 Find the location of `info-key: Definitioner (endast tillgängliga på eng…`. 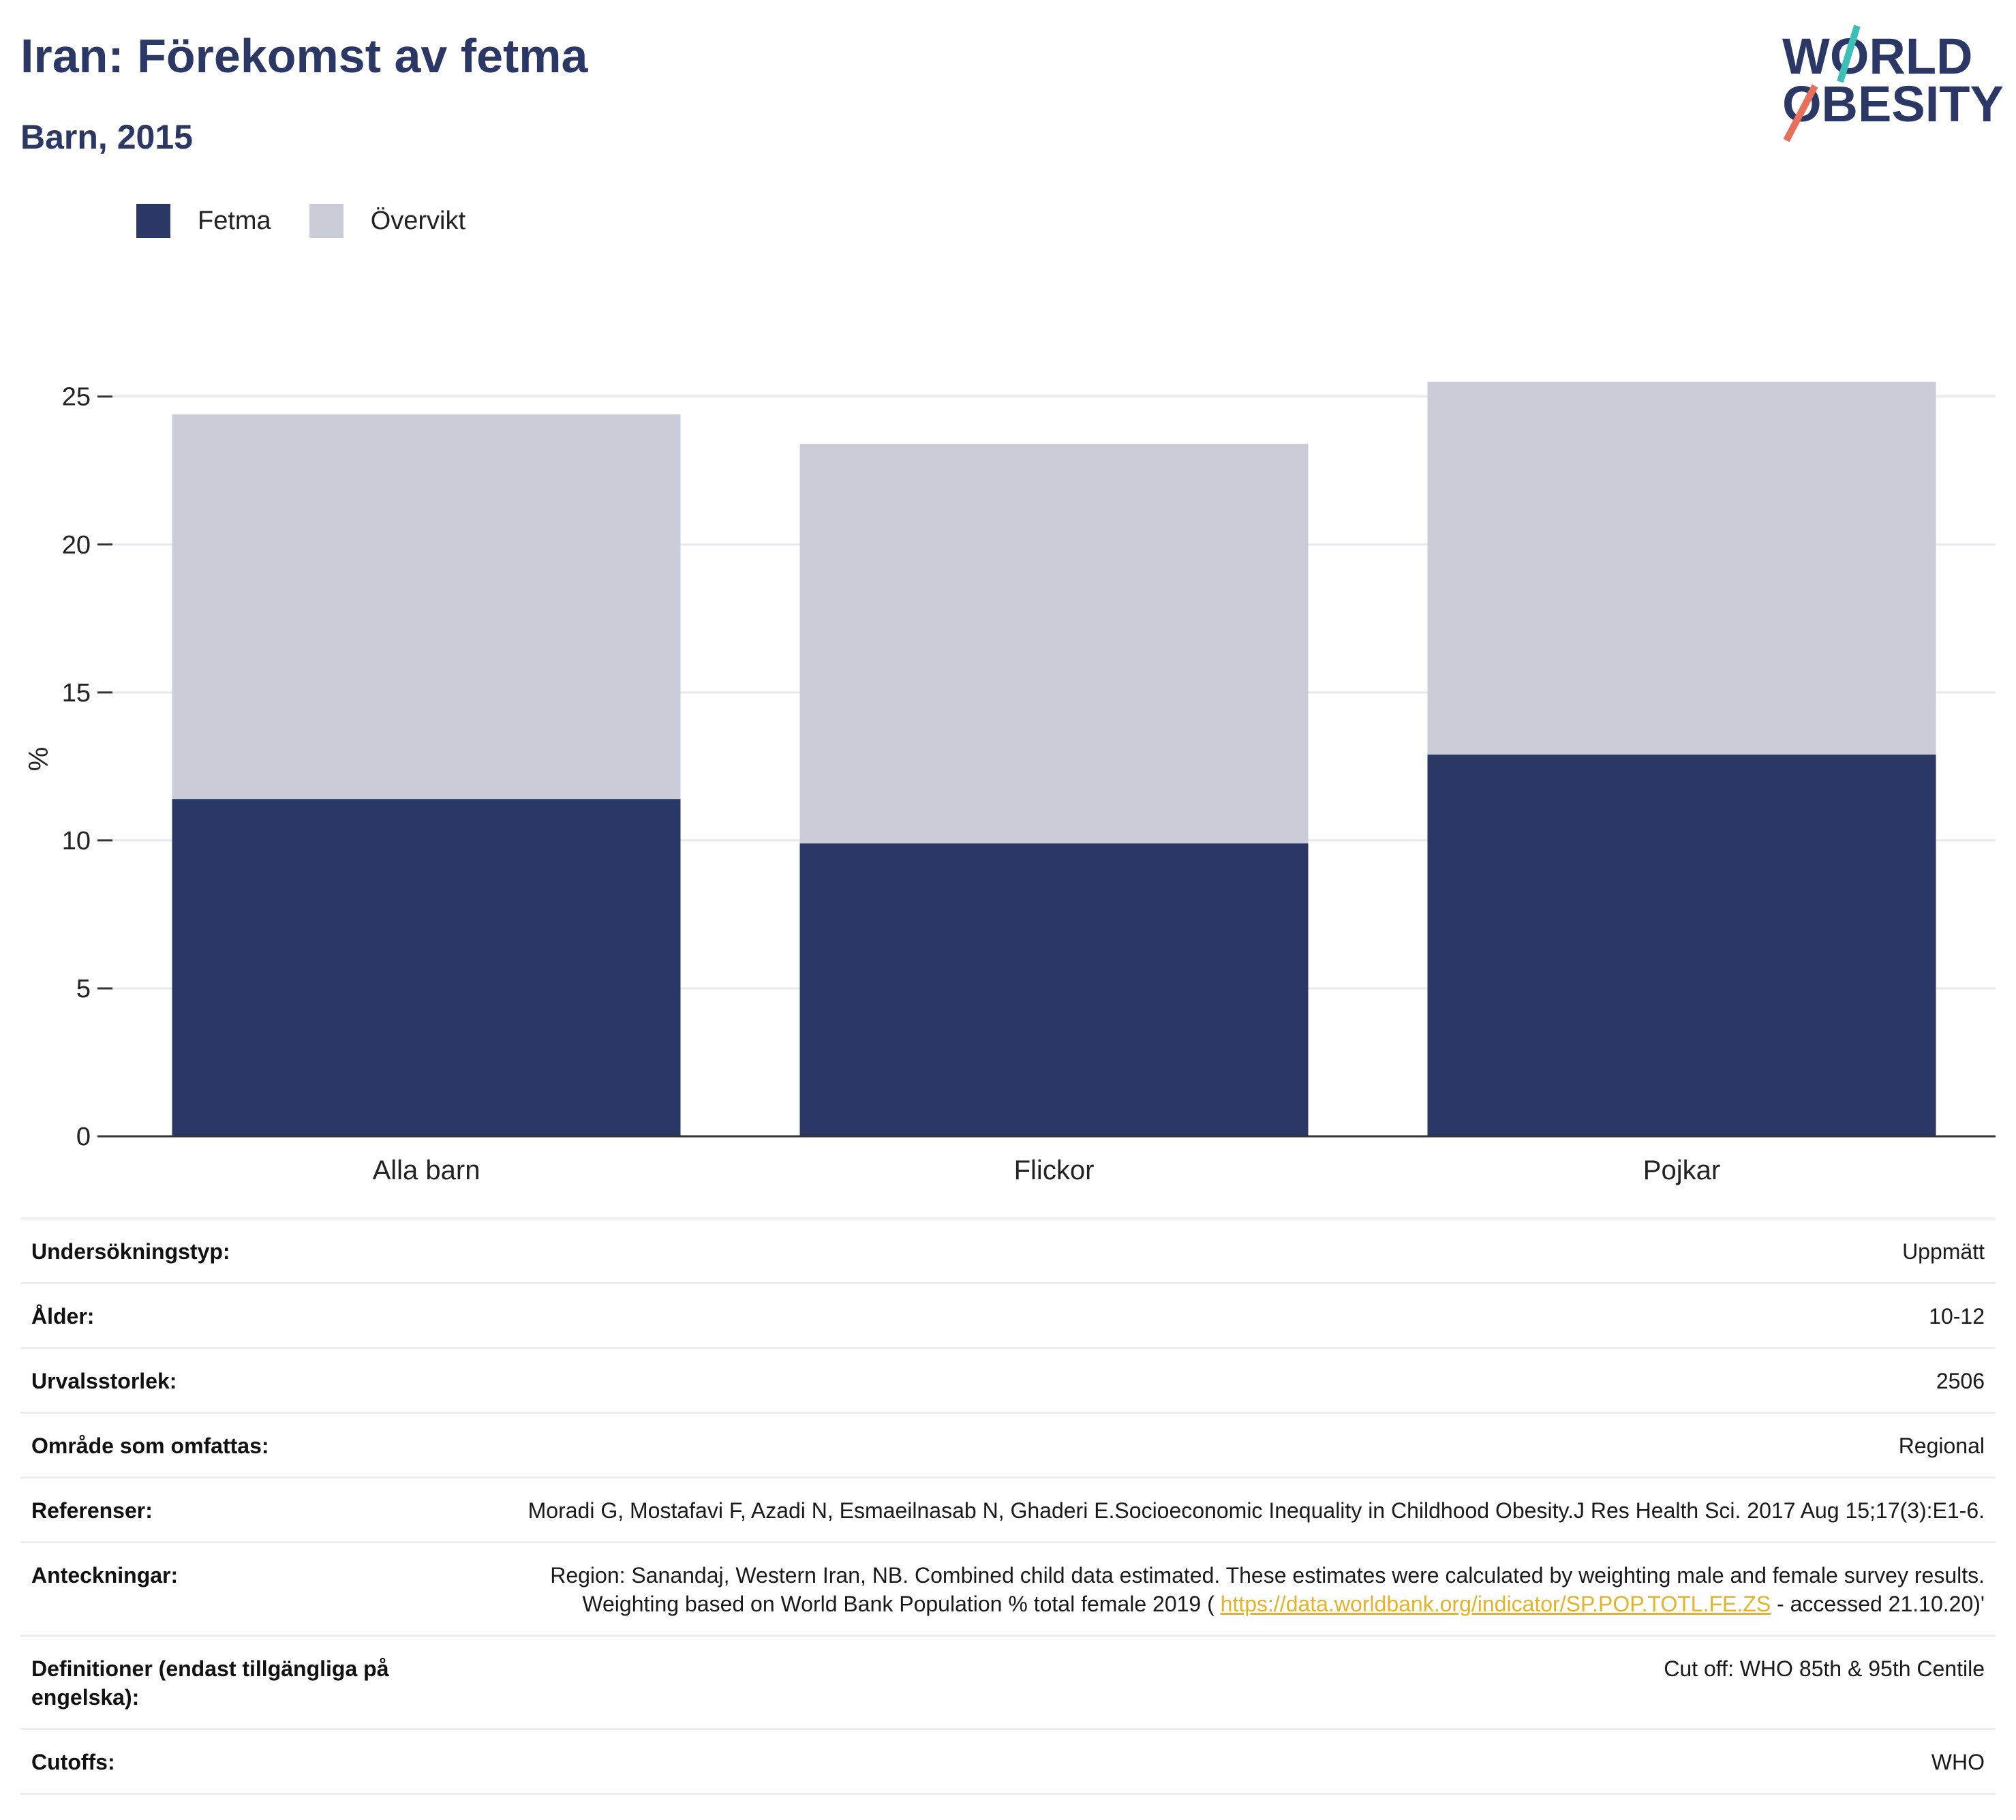

info-key: Definitioner (endast tillgängliga på eng… is located at coordinates (210, 1683).